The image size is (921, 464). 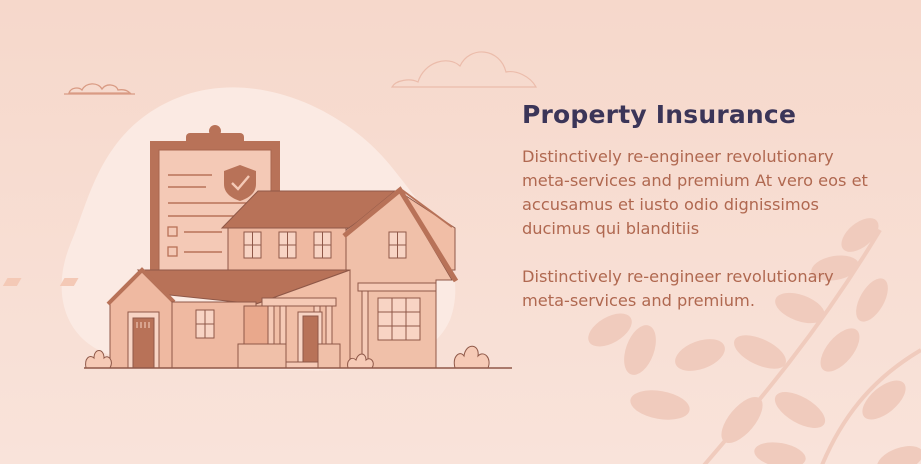 I want to click on shield-check-icon, so click(x=240, y=183).